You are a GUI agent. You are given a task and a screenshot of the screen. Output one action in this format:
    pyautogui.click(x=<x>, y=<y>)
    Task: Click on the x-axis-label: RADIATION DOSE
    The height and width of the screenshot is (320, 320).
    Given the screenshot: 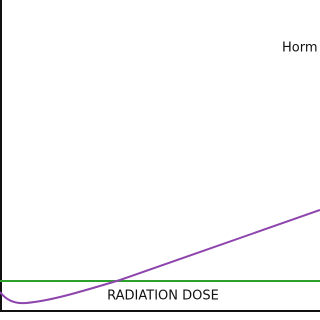 What is the action you would take?
    pyautogui.click(x=163, y=296)
    